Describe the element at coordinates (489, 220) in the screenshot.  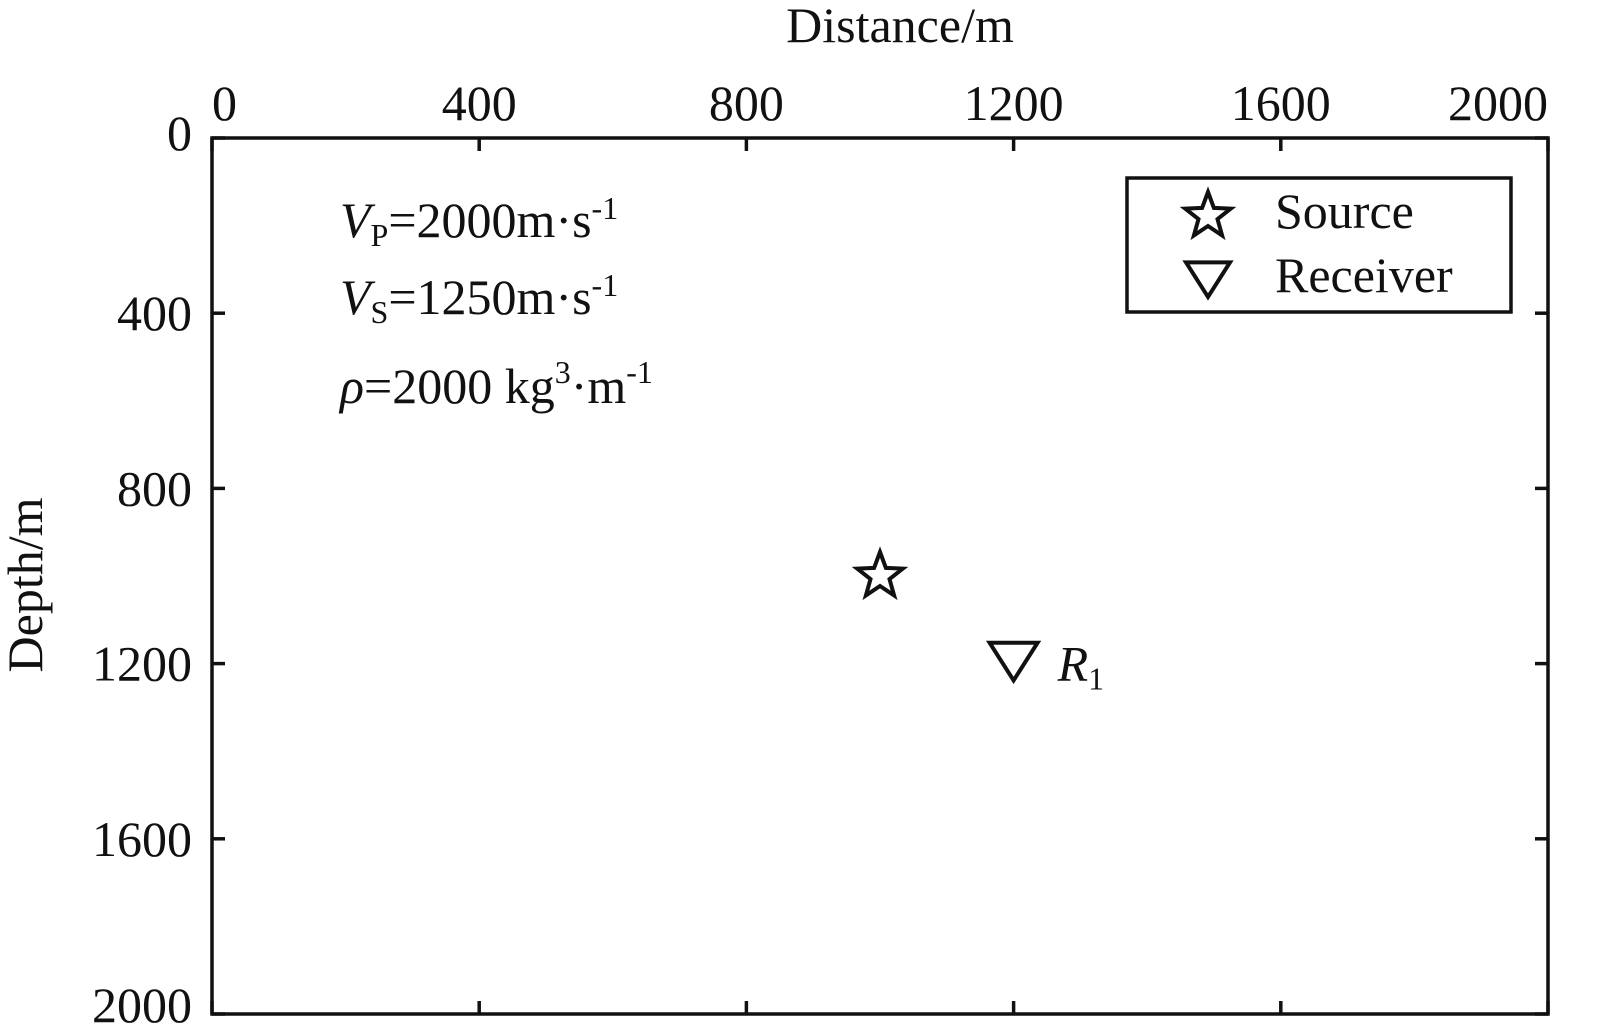
I see `vp-value: =2000m·s` at that location.